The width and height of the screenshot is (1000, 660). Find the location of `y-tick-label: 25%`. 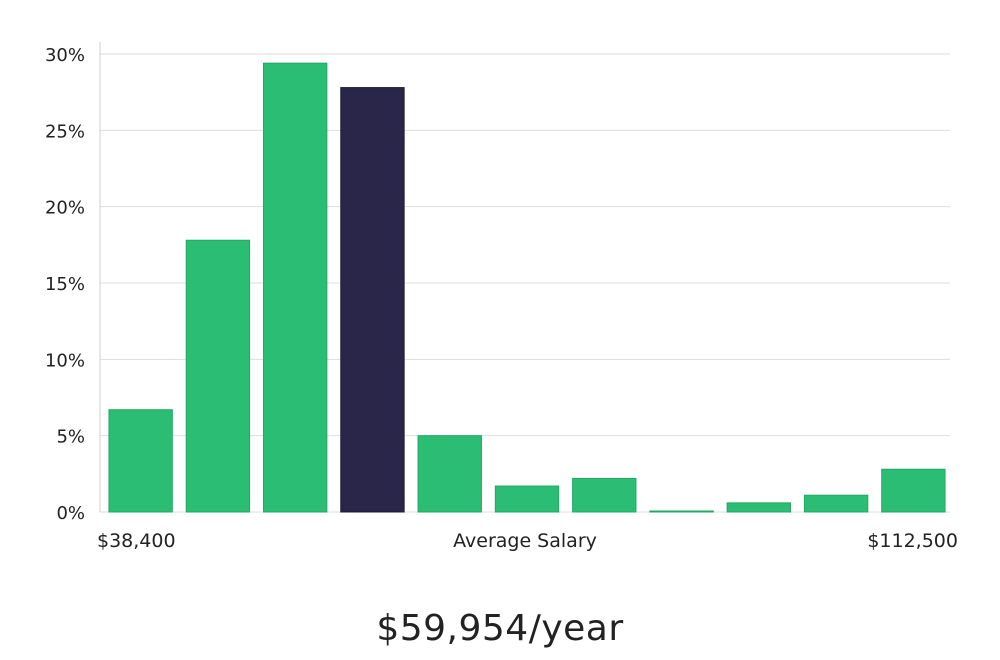

y-tick-label: 25% is located at coordinates (65, 131).